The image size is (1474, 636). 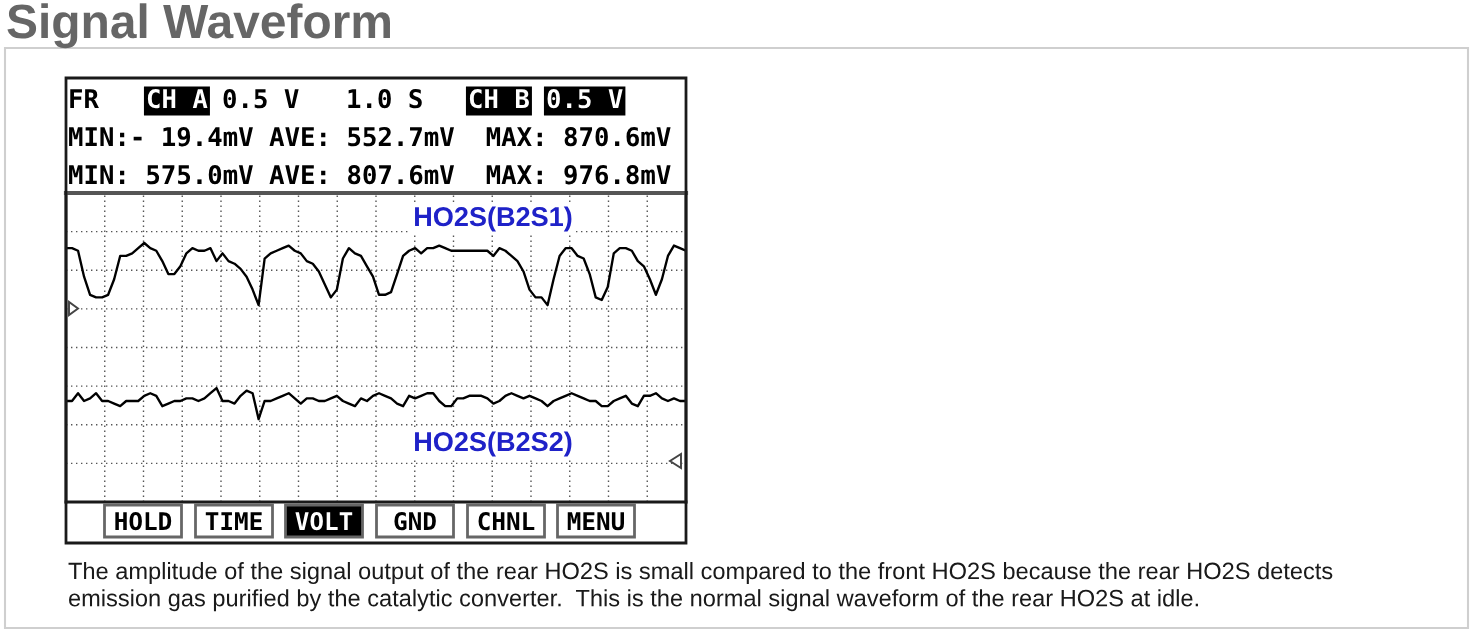 I want to click on chart-title: Signal Waveform, so click(x=198, y=26).